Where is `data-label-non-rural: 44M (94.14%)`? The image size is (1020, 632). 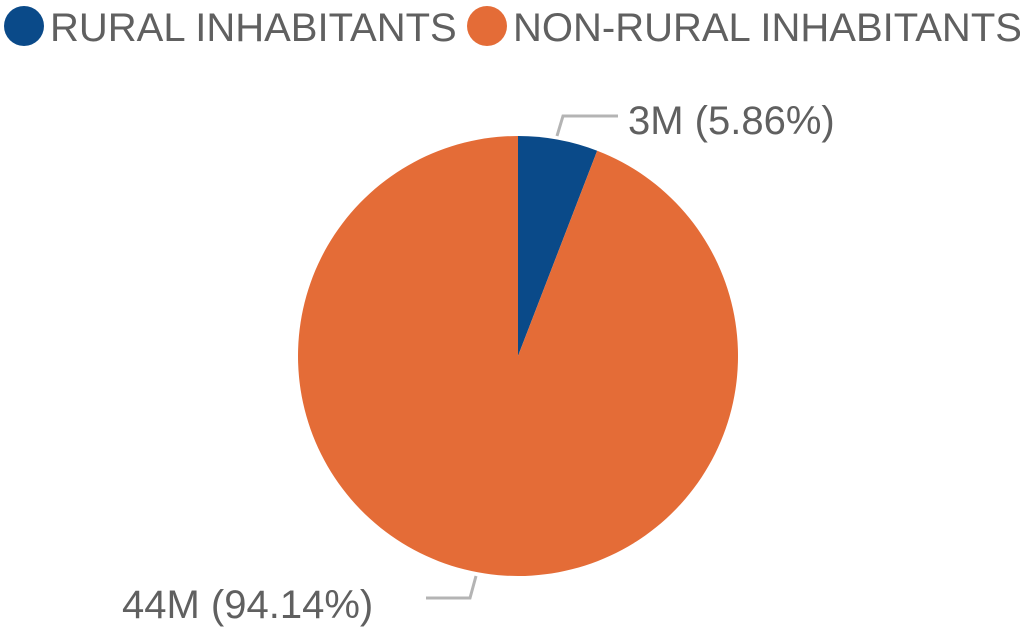
data-label-non-rural: 44M (94.14%) is located at coordinates (247, 605).